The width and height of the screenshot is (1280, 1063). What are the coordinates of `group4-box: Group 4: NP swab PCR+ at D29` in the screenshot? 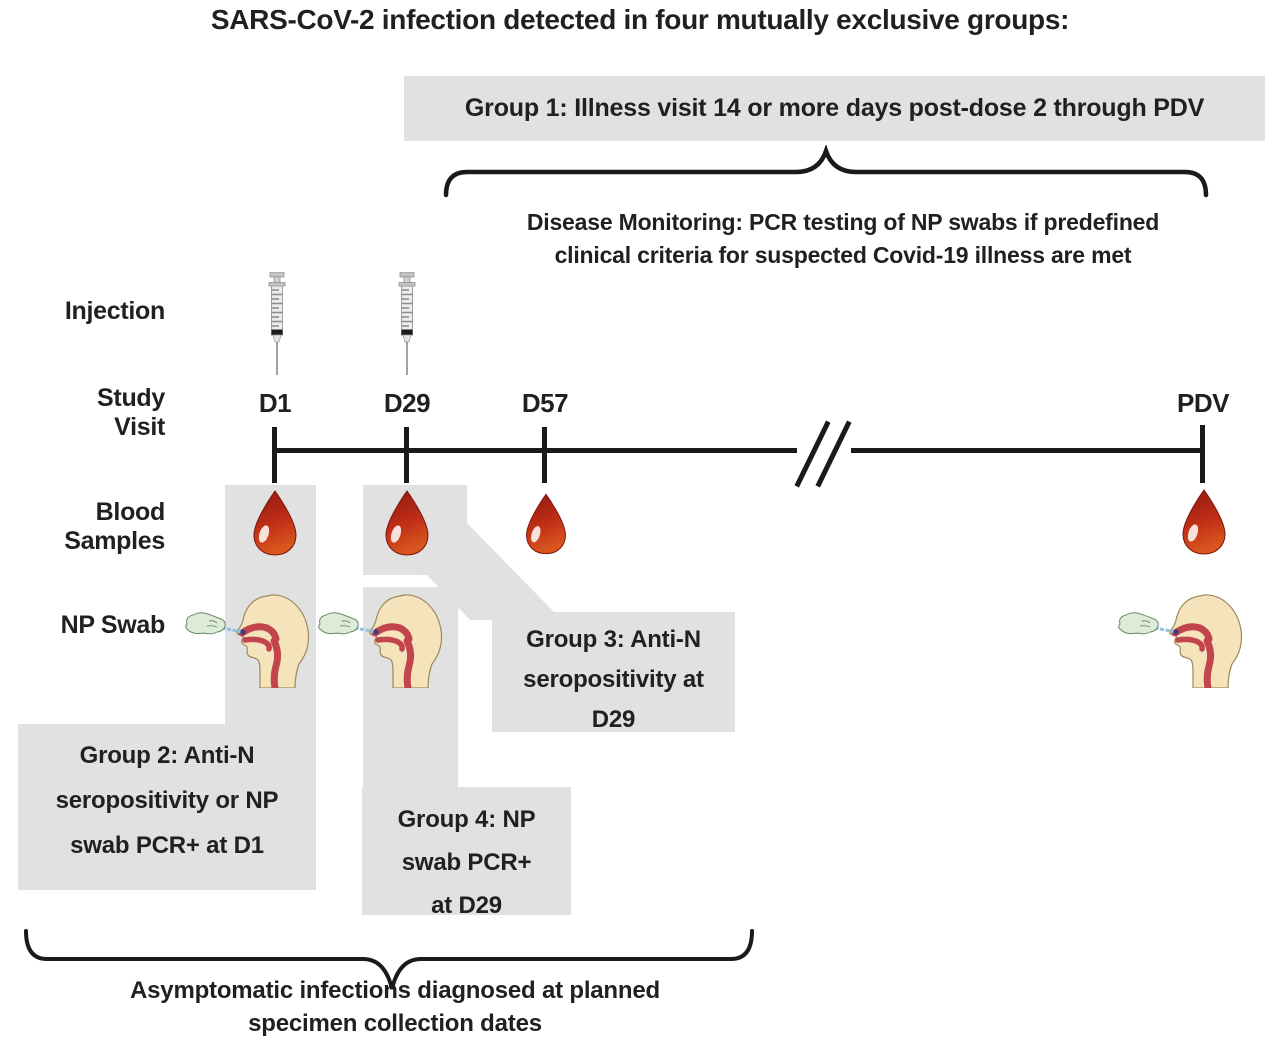 It's located at (466, 862).